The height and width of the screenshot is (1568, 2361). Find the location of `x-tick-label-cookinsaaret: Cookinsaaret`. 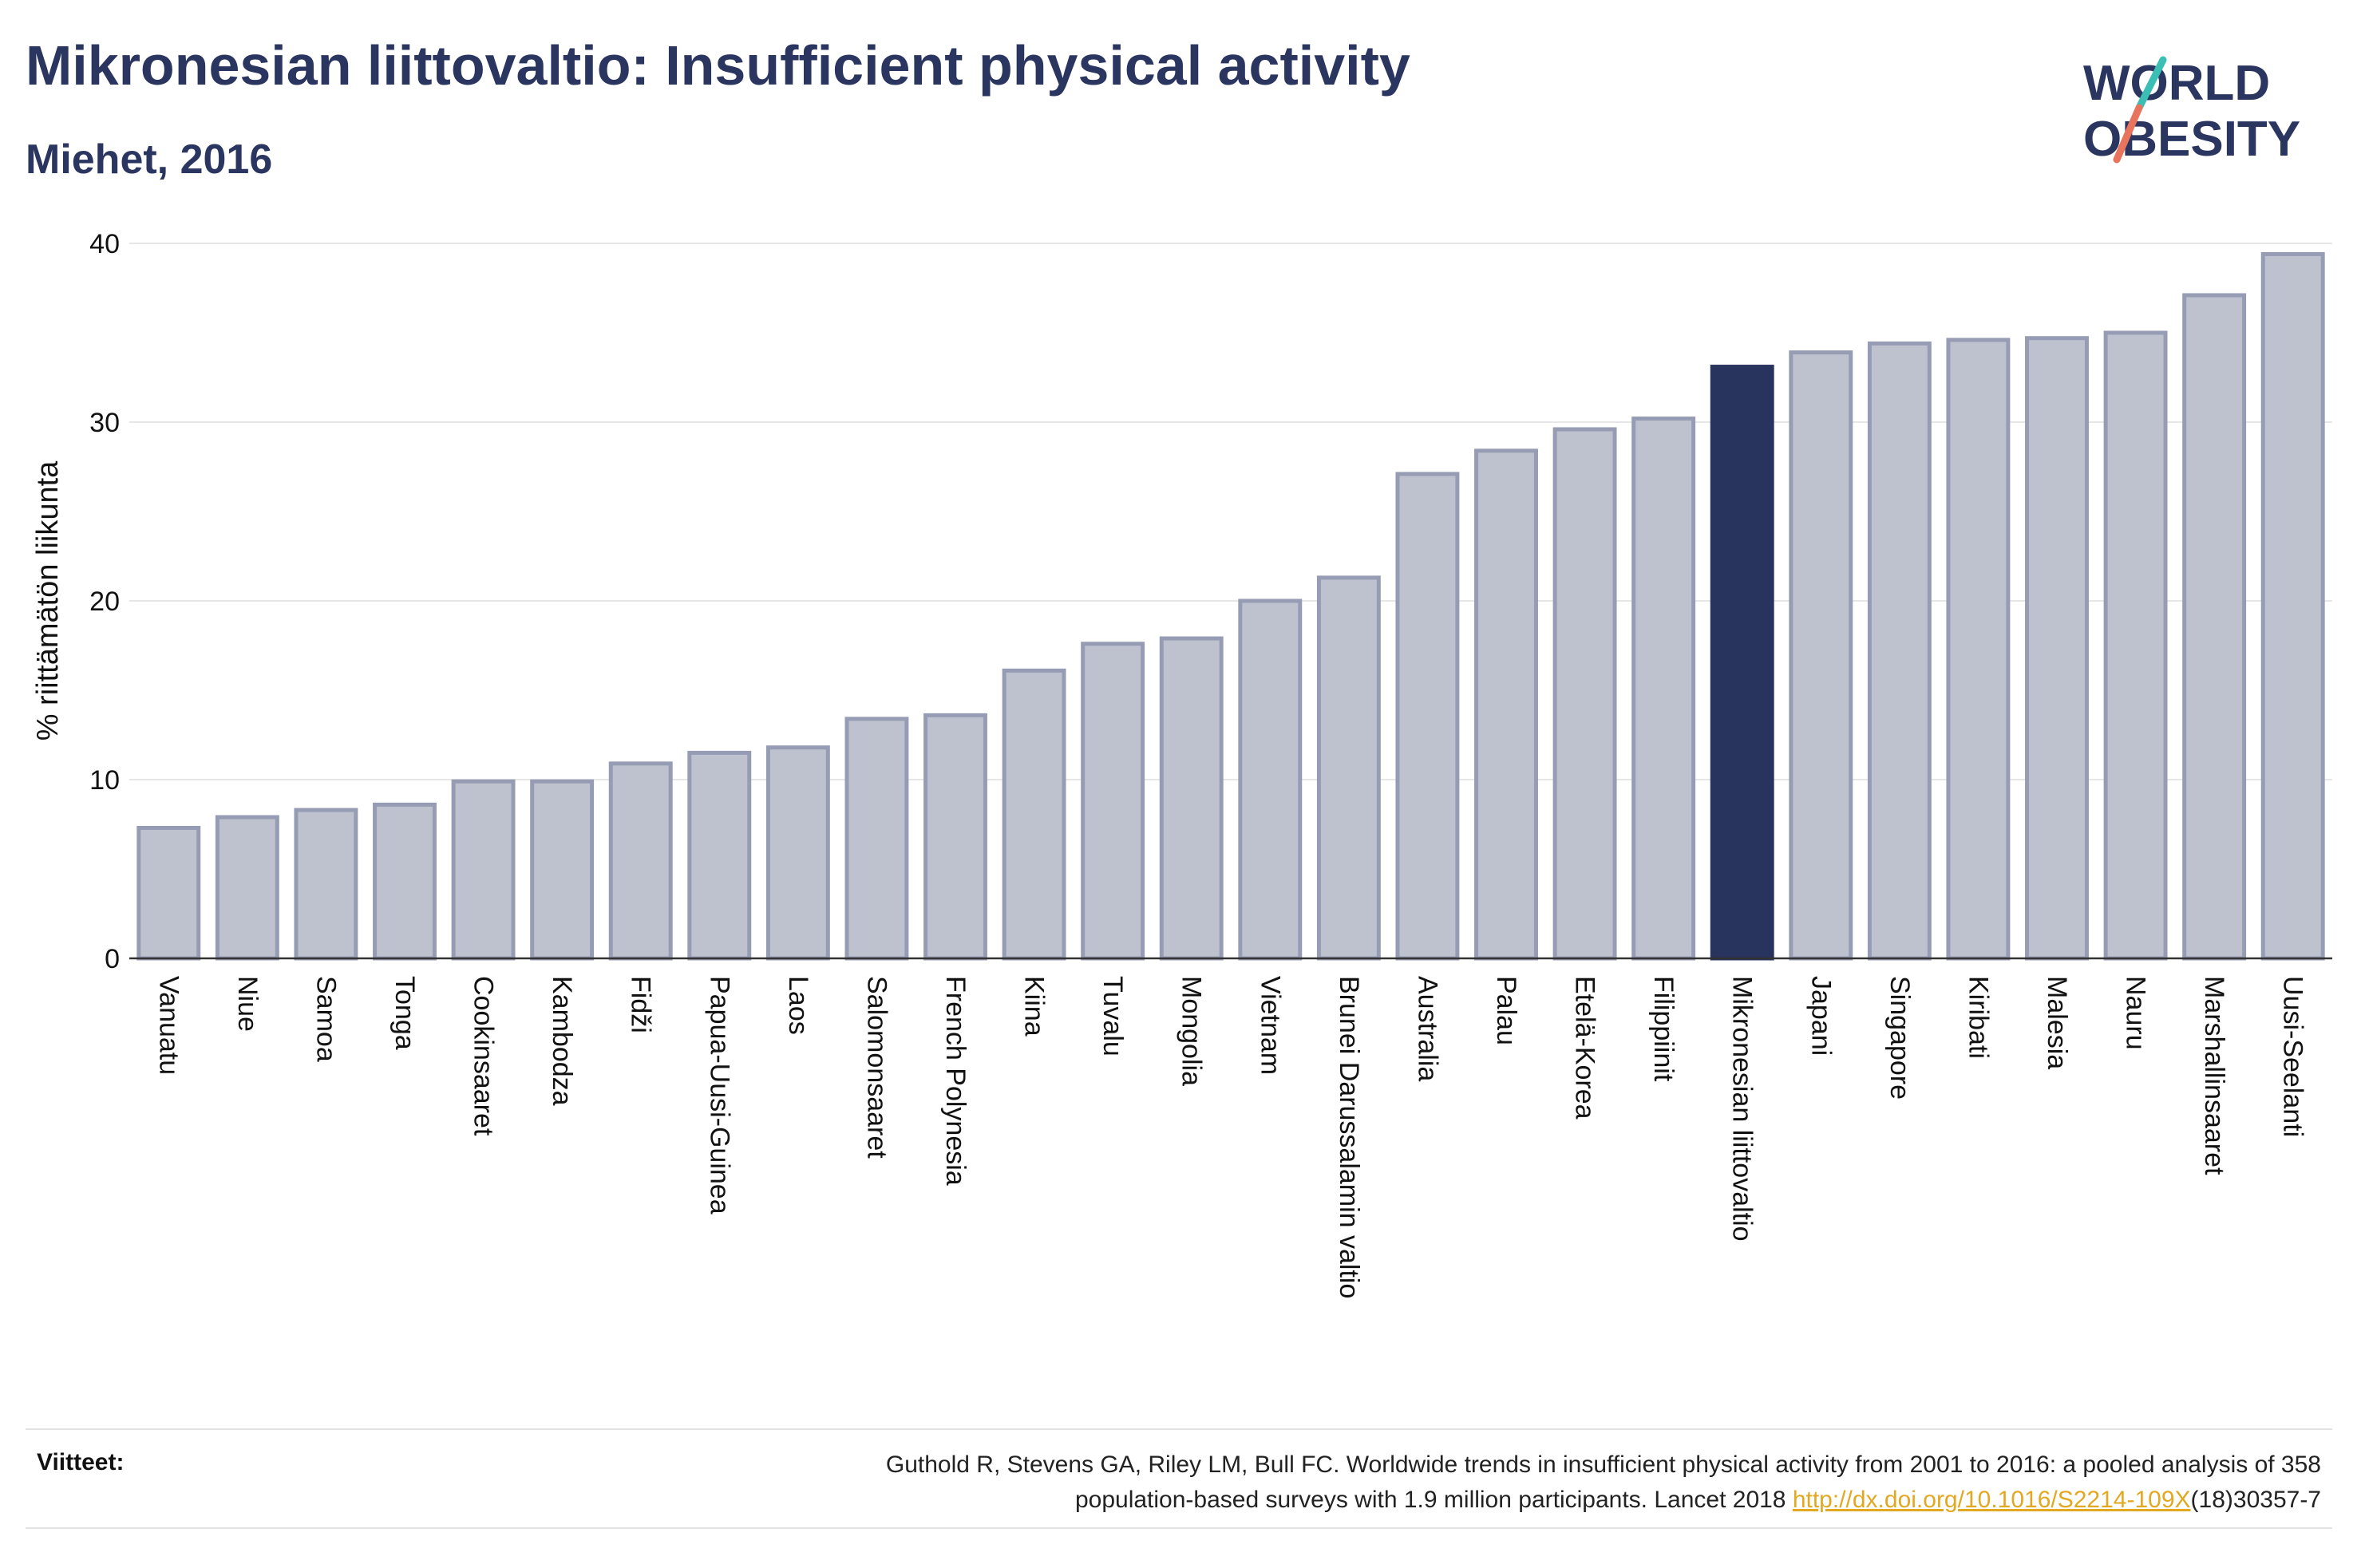

x-tick-label-cookinsaaret: Cookinsaaret is located at coordinates (484, 1056).